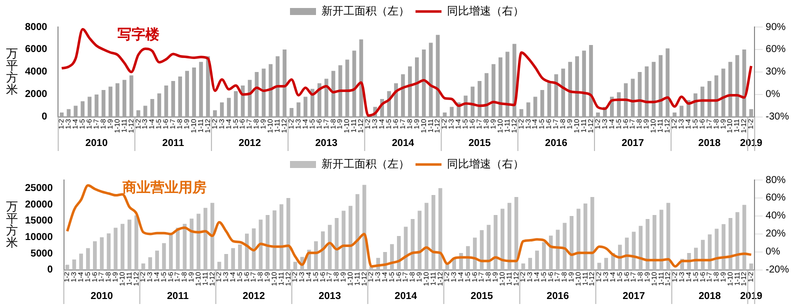 The width and height of the screenshot is (800, 306). Describe the element at coordinates (36, 27) in the screenshot. I see `y-tick-label: 8000` at that location.